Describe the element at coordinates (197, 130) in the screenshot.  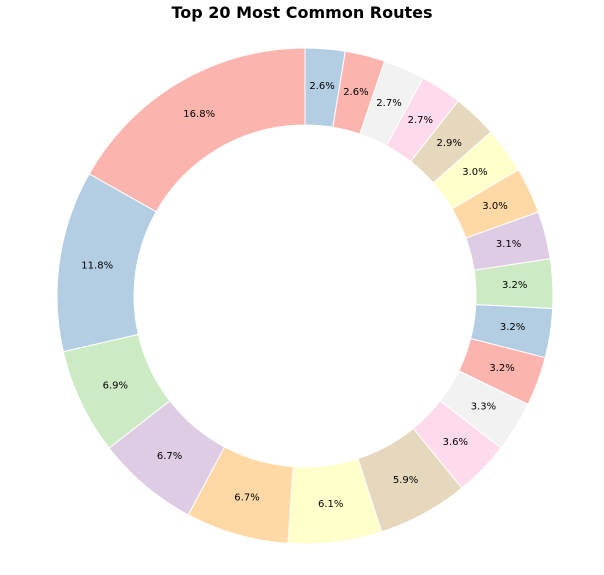
I see `donut-slice` at that location.